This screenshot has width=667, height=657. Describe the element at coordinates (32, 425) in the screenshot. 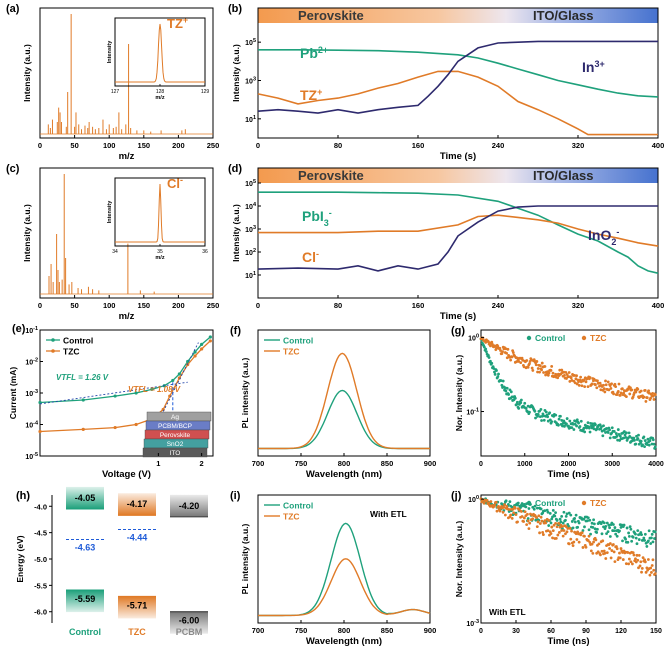

I see `y-tick-label: 10-4` at that location.